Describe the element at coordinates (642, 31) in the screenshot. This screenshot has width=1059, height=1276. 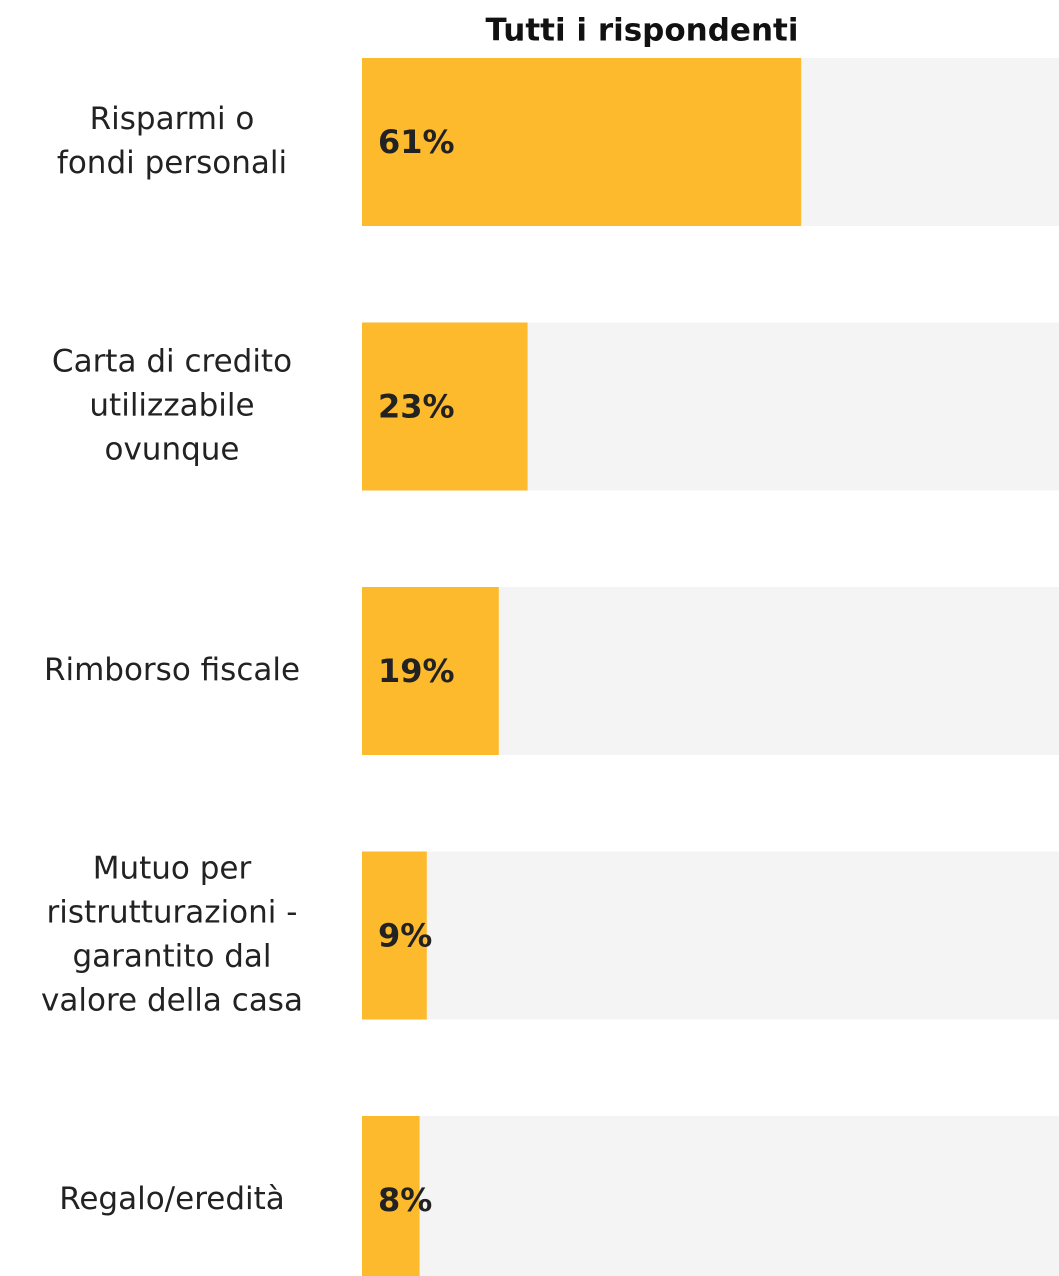
I see `chart-title: Tutti i rispondenti` at that location.